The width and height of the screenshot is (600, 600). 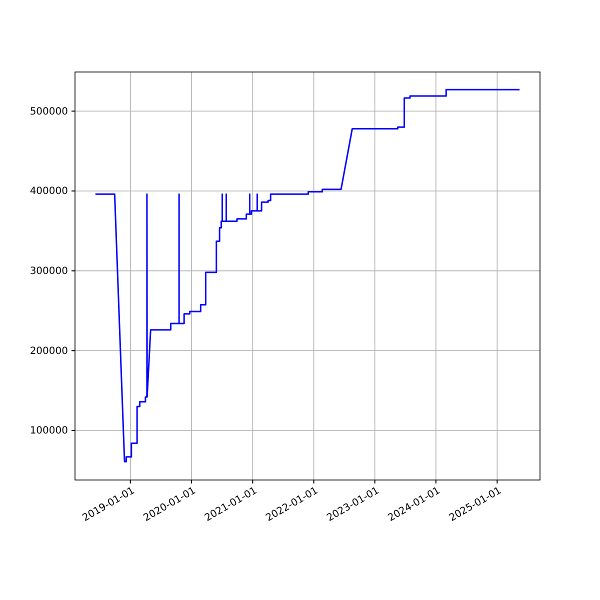 I want to click on y-tick-label: 200000, so click(x=49, y=351).